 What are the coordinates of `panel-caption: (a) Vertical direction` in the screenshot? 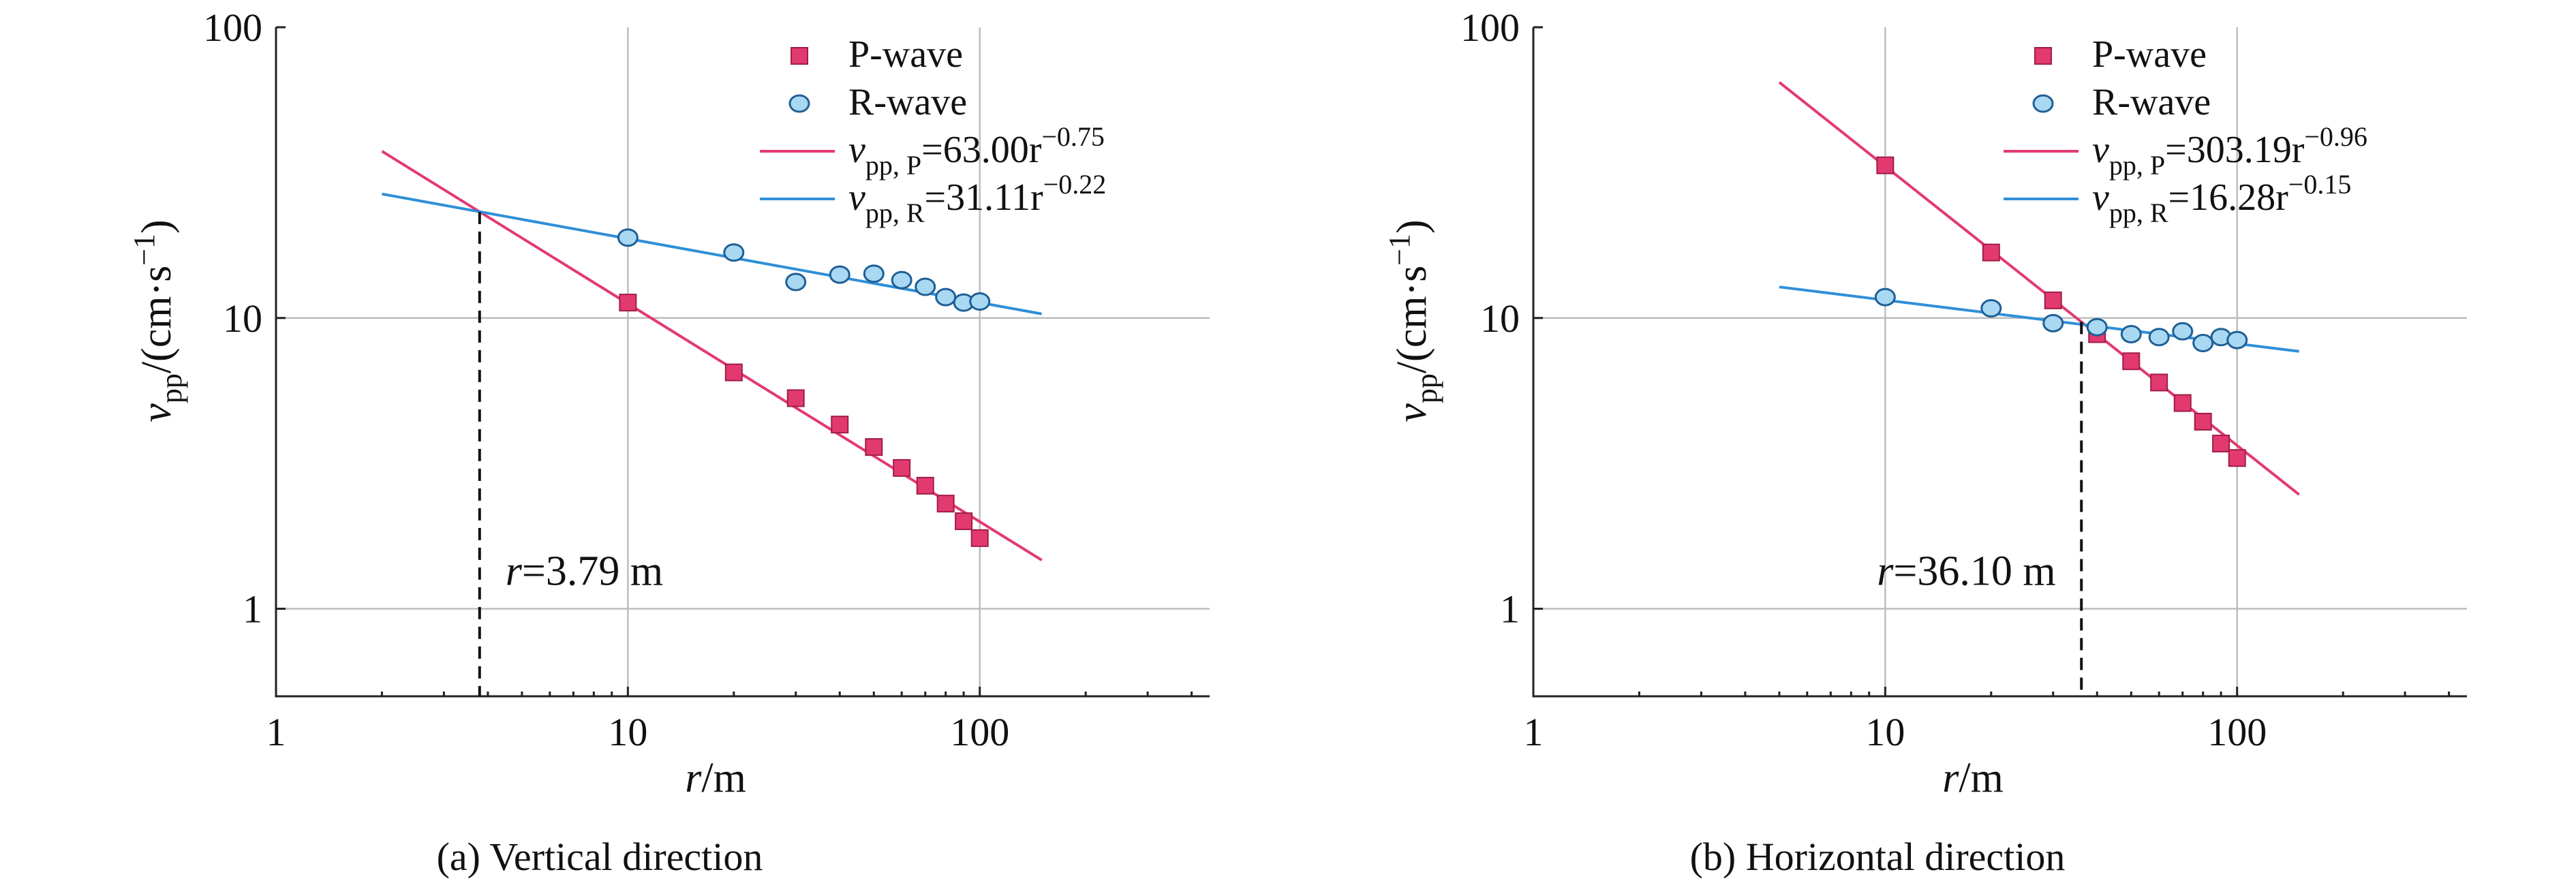 It's located at (600, 857).